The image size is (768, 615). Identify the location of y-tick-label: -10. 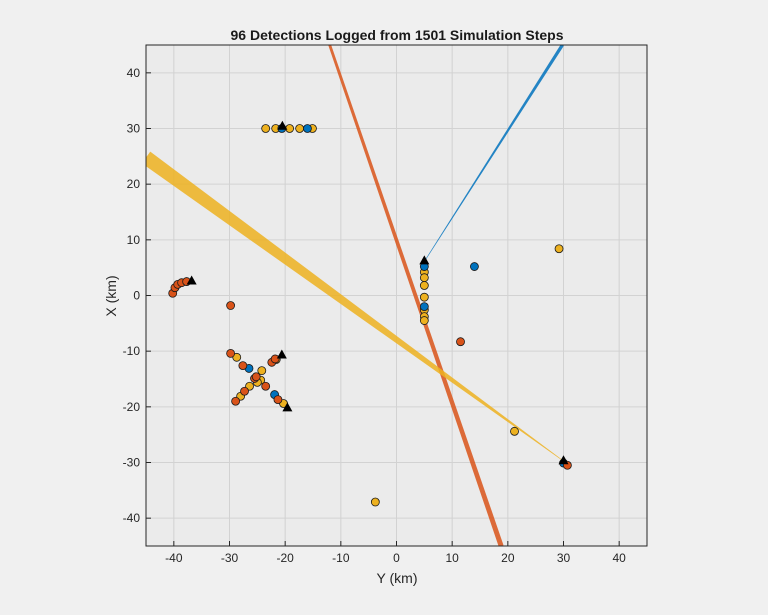
(132, 351).